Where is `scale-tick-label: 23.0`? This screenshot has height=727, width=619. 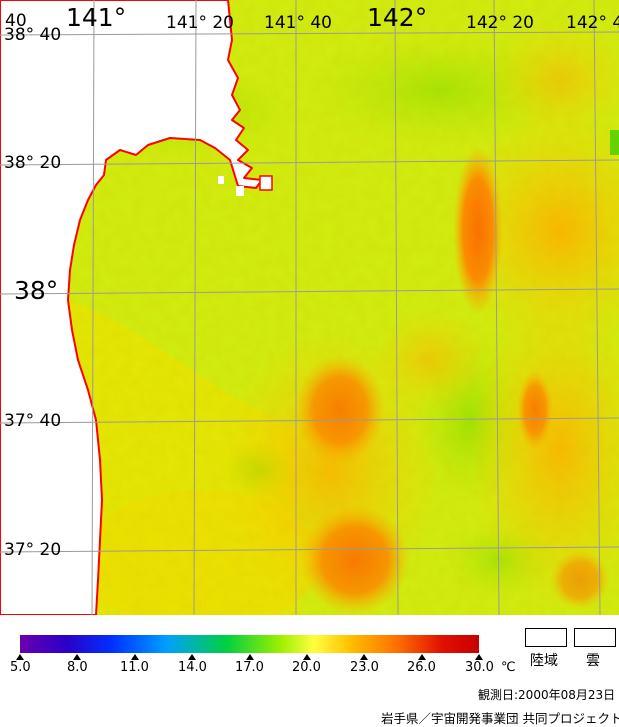
scale-tick-label: 23.0 is located at coordinates (364, 667).